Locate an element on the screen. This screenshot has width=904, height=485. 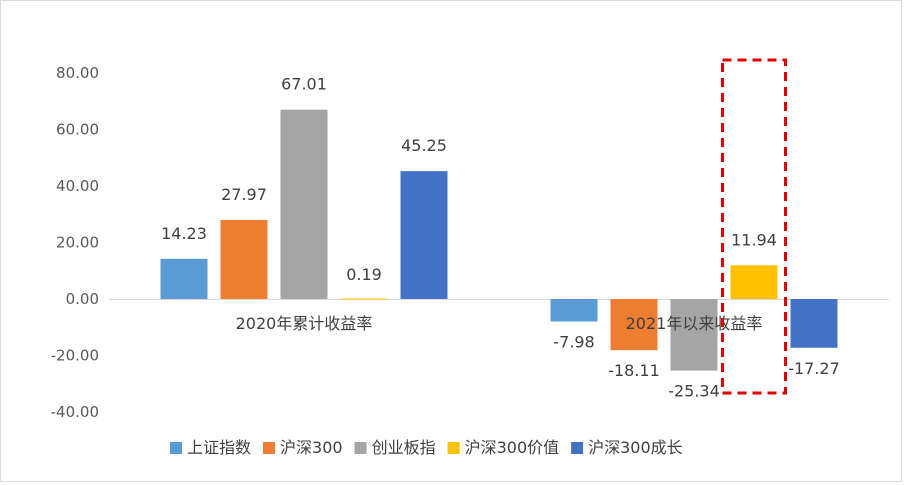
data-label: -18.11 is located at coordinates (634, 370).